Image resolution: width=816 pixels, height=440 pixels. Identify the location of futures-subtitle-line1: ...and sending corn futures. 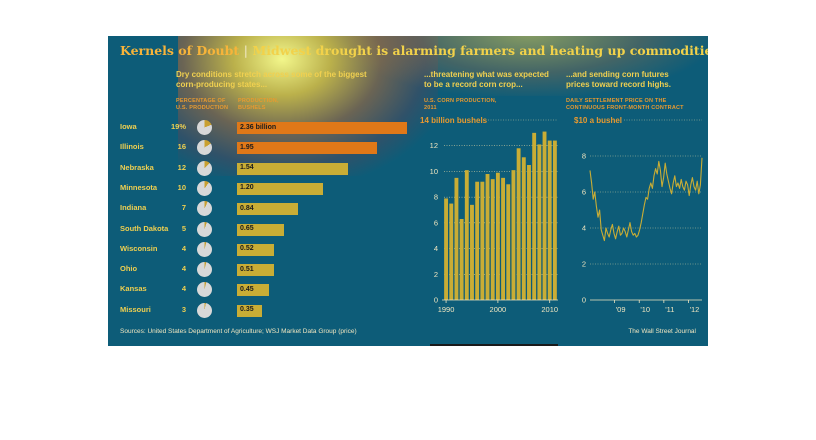
(617, 74).